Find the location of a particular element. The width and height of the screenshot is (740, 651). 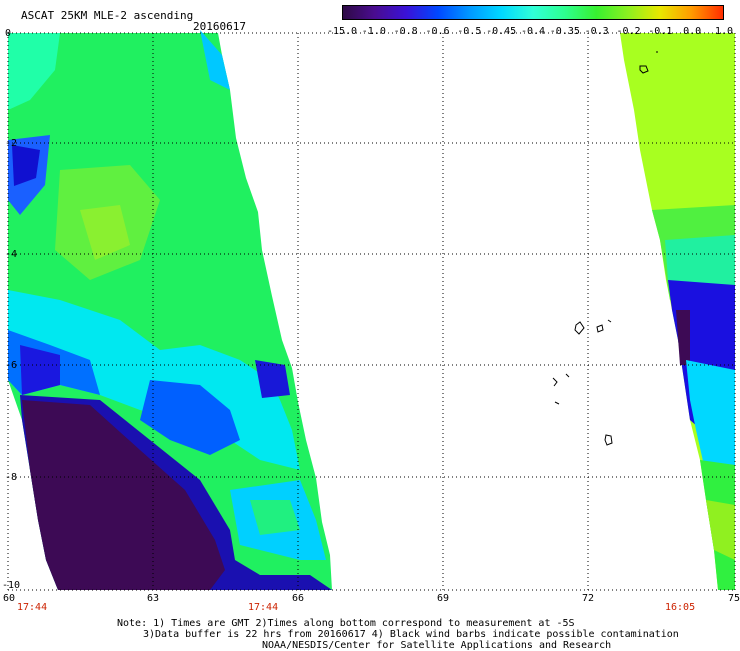

x-tick-1: 63 is located at coordinates (153, 598).